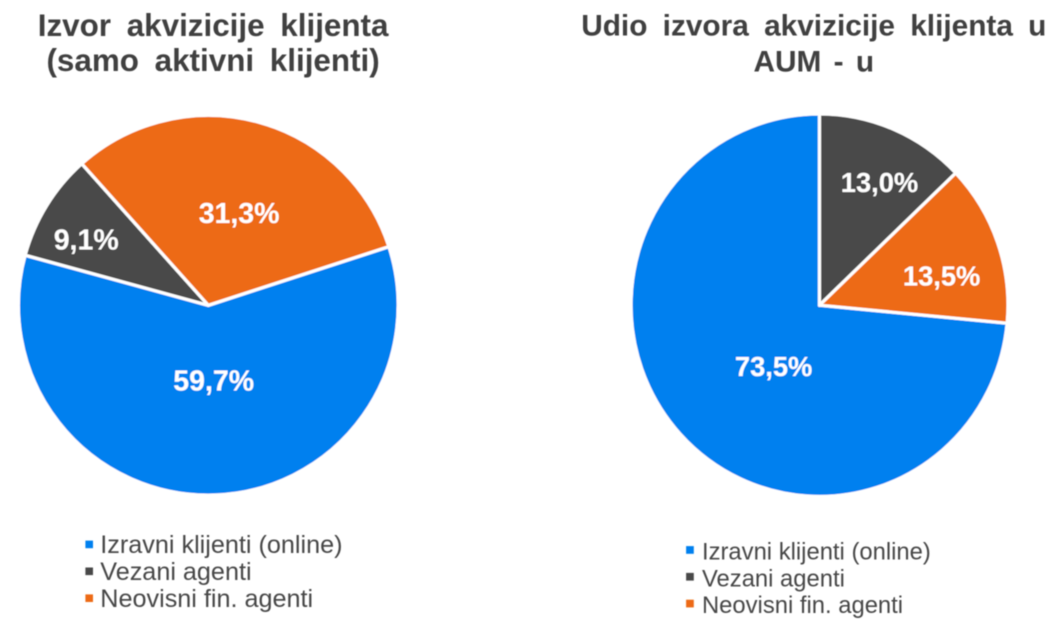  What do you see at coordinates (86, 241) in the screenshot?
I see `svg-text: 9,1%` at bounding box center [86, 241].